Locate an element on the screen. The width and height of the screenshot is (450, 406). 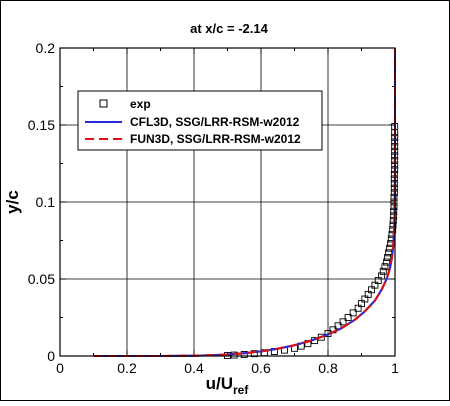
y-tick-label: 0.15 is located at coordinates (41, 125).